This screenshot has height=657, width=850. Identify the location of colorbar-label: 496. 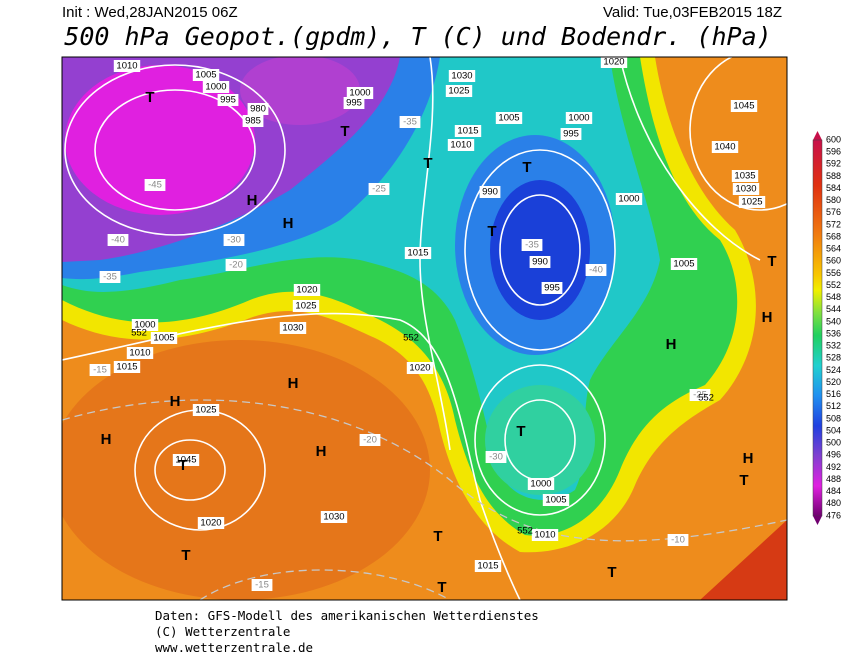
(833, 455).